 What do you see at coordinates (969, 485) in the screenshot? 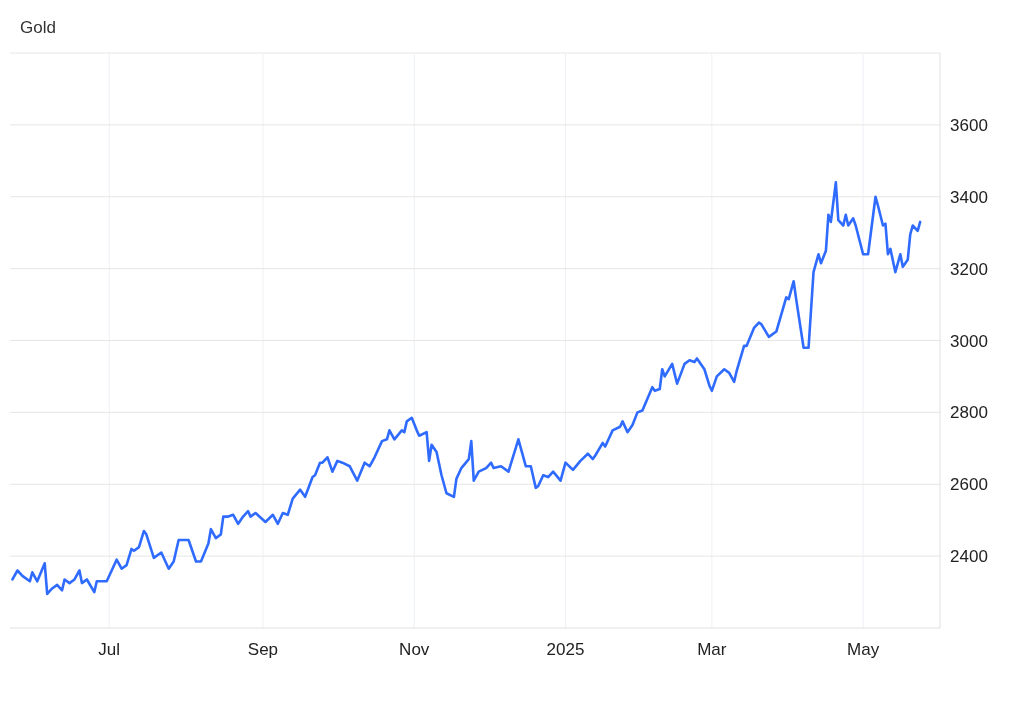
I see `y-tick-label: 2600` at bounding box center [969, 485].